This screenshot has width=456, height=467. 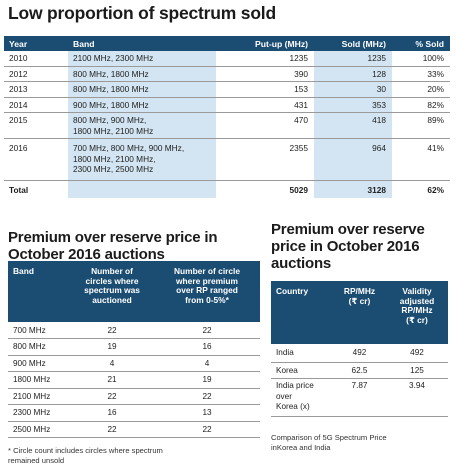 I want to click on sold-cell: 353, so click(x=353, y=105).